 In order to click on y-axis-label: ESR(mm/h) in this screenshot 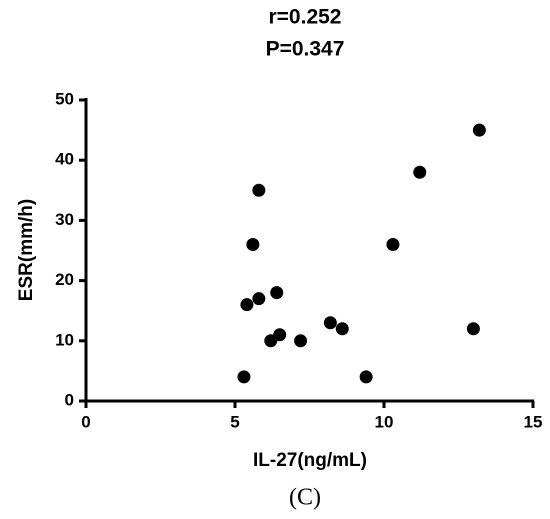, I will do `click(26, 250)`.